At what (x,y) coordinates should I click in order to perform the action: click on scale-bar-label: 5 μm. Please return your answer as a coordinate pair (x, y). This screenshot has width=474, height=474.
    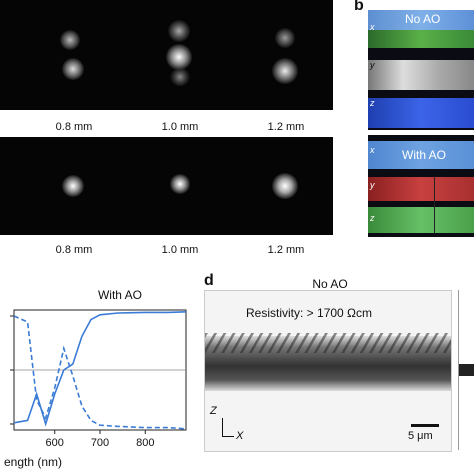
    Looking at the image, I should click on (420, 436).